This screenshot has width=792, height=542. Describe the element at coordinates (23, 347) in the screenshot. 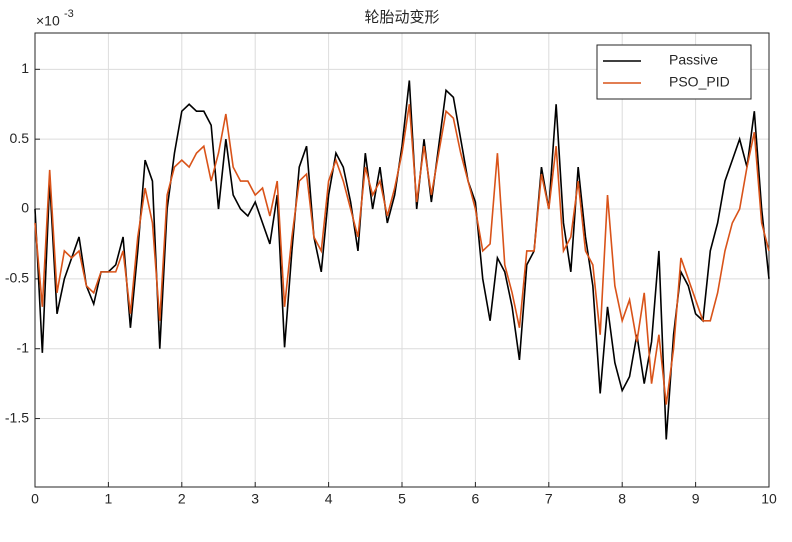

I see `y-tick-label: -1` at that location.